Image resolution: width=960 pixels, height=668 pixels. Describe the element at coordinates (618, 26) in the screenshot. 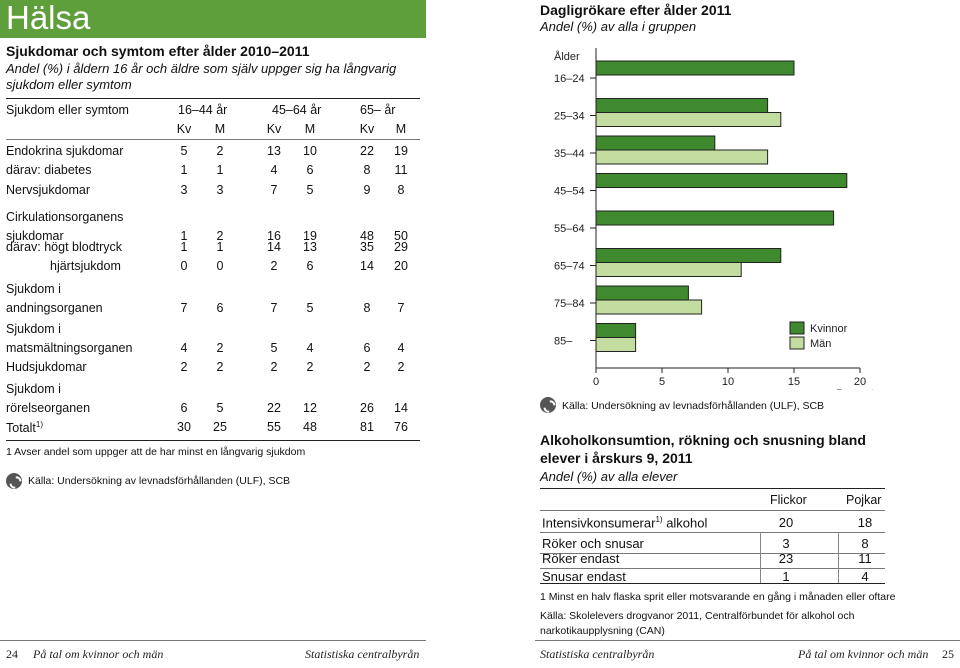

I see `chart-subtitle: Andel (%) av alla i gruppen` at that location.